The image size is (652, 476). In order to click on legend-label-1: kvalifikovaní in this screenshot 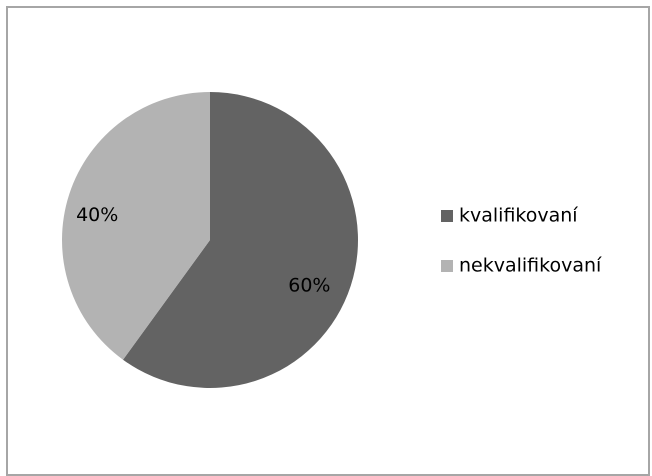, I will do `click(518, 216)`.